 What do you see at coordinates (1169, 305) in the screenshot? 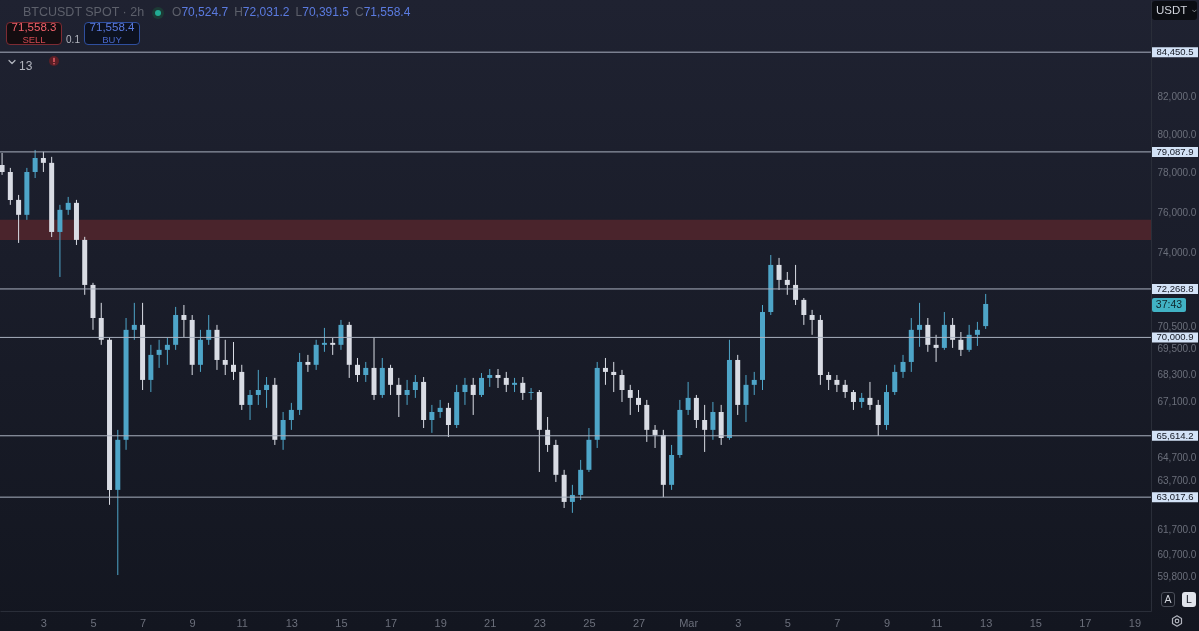
I see `countdown-tag: 37:43` at bounding box center [1169, 305].